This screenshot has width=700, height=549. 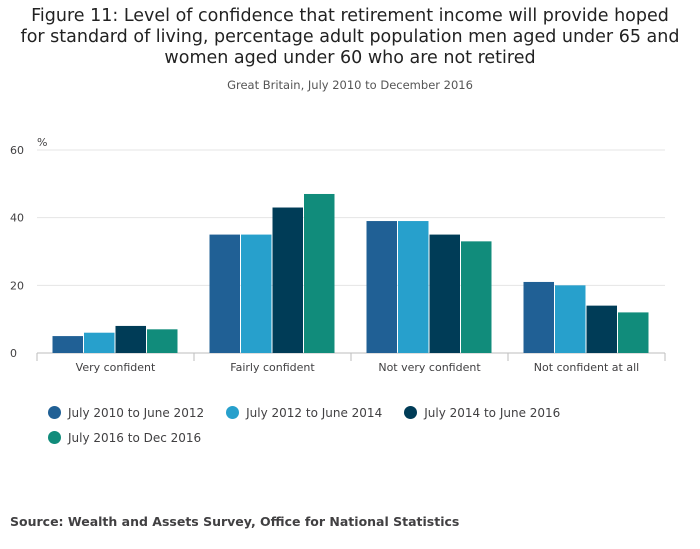 I want to click on x-tick-label: Fairly confident, so click(x=272, y=367).